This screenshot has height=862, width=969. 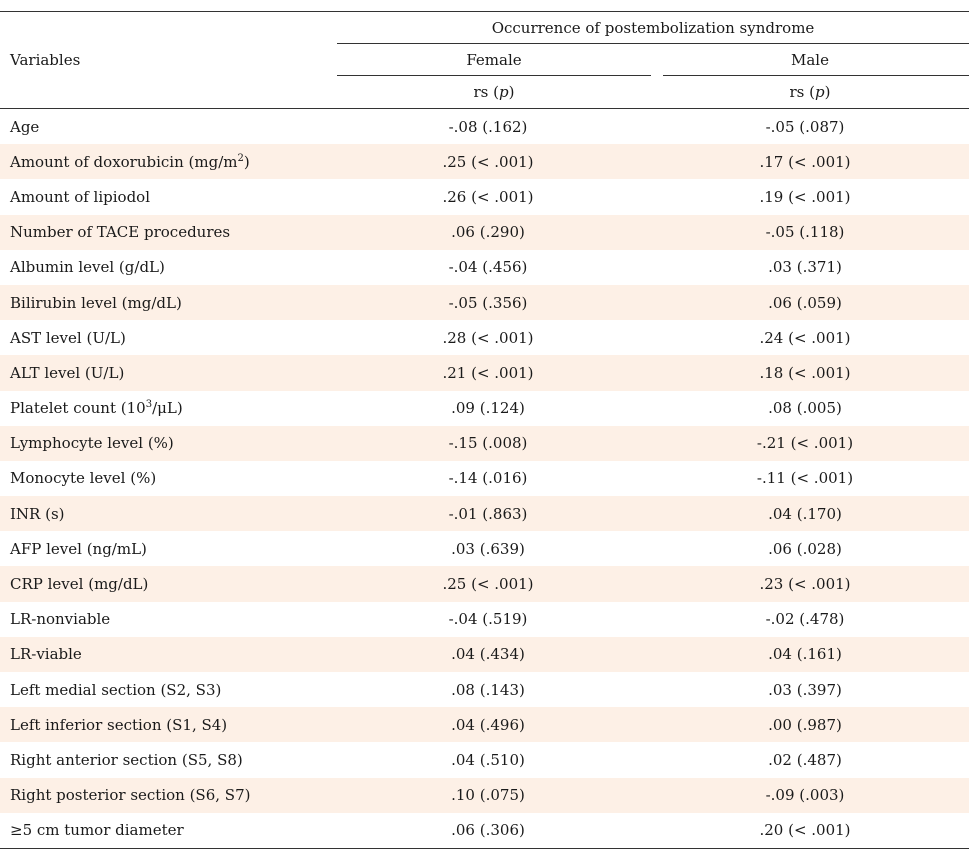 I want to click on female-value: -.08 (.162), so click(x=488, y=126).